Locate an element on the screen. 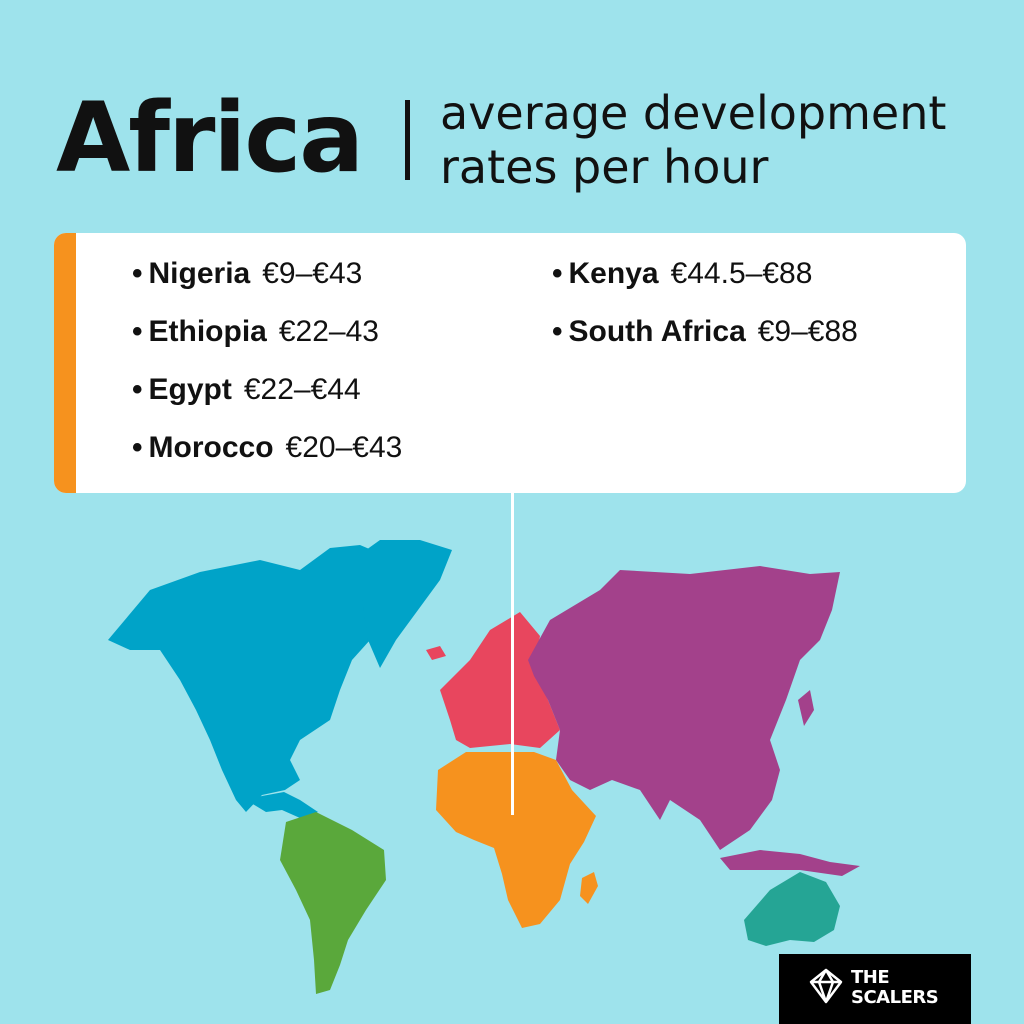 This screenshot has width=1024, height=1024. north-america-shape is located at coordinates (264, 678).